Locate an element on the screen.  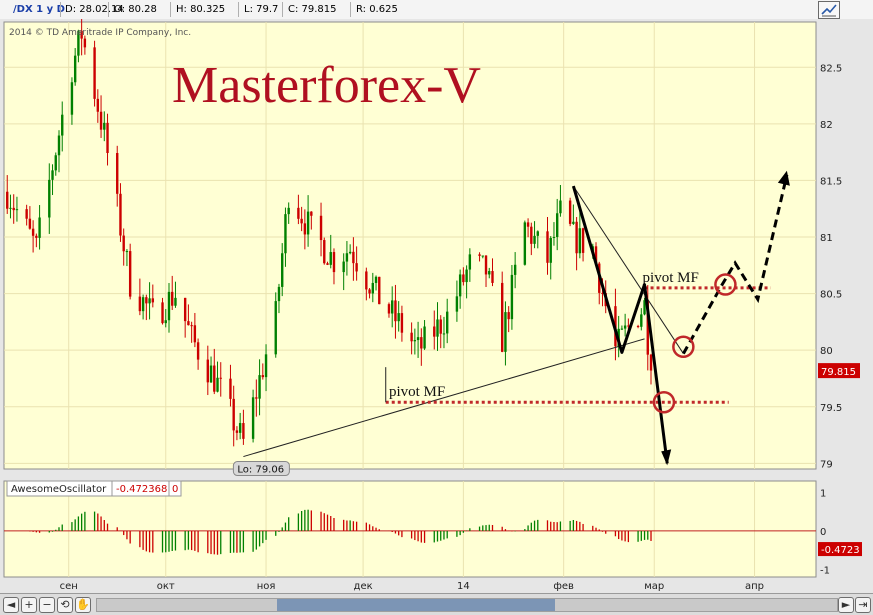
price-tick-label: 80 is located at coordinates (826, 351).